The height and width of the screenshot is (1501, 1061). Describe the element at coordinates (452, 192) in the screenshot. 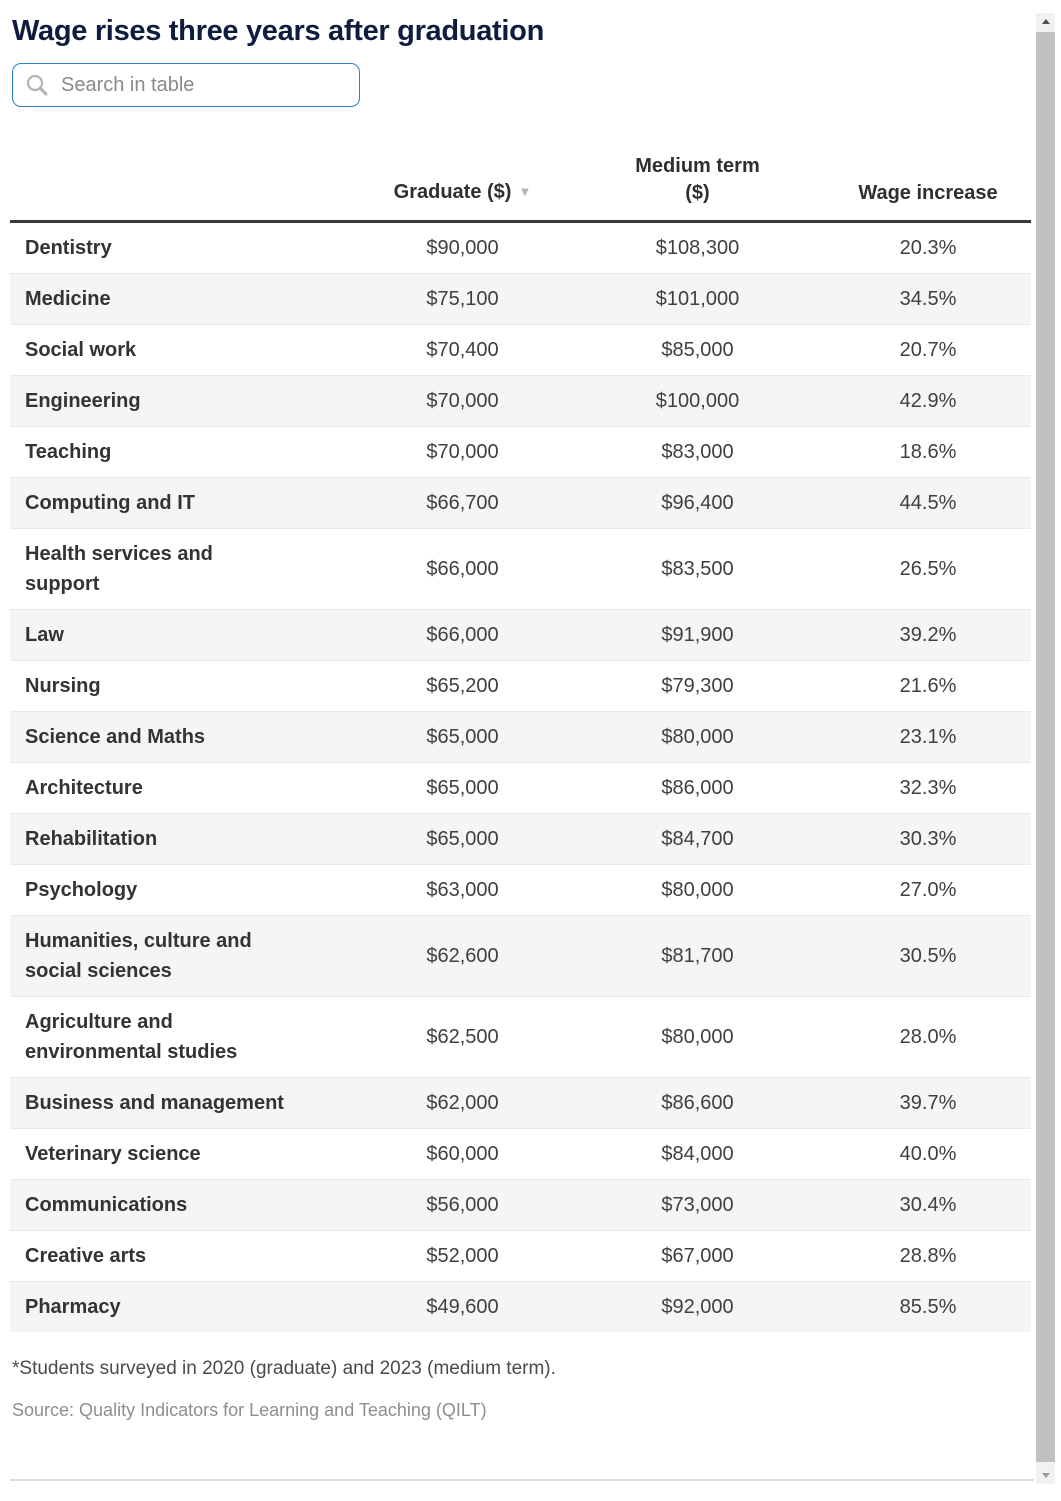

I see `column-header-graduate-label: Graduate ($)` at that location.